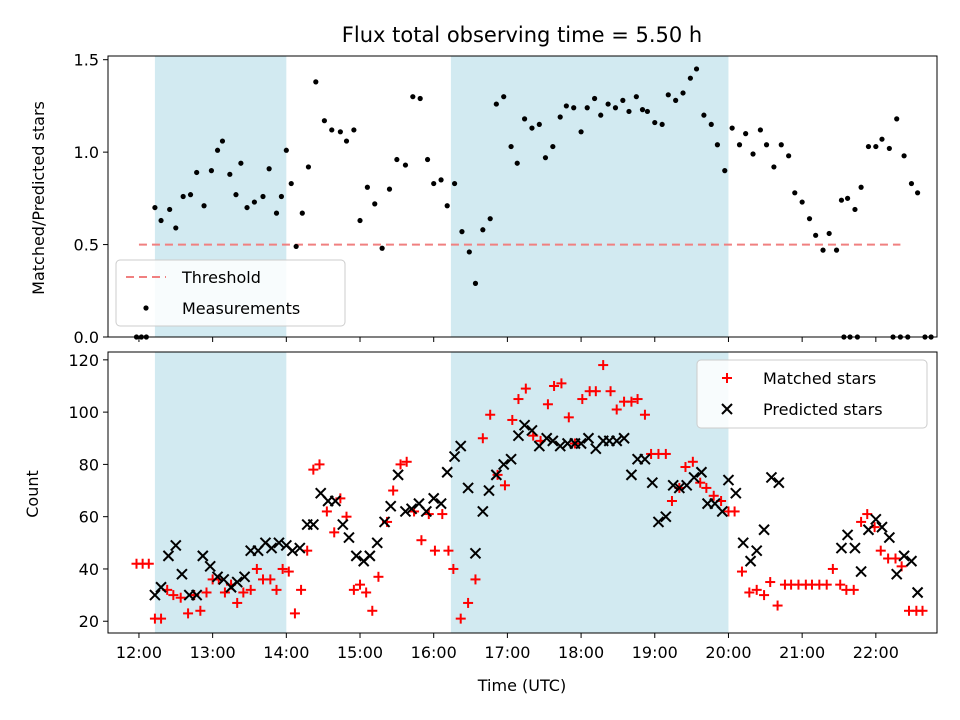 The width and height of the screenshot is (960, 720). Describe the element at coordinates (812, 394) in the screenshot. I see `legend: Matched stars Predicted stars` at that location.